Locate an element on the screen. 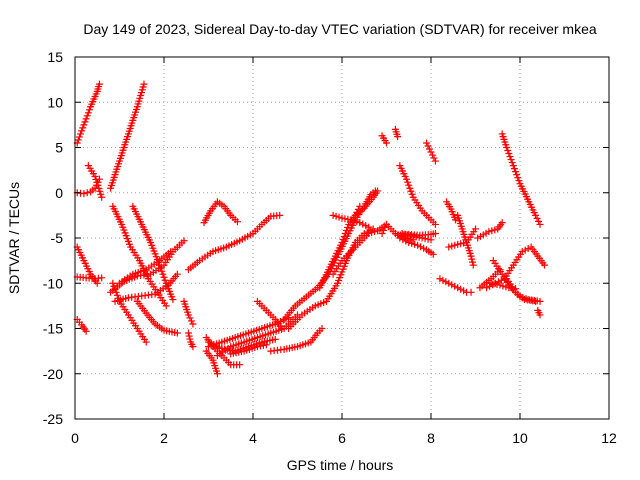  y-tick-label: -20 is located at coordinates (53, 374).